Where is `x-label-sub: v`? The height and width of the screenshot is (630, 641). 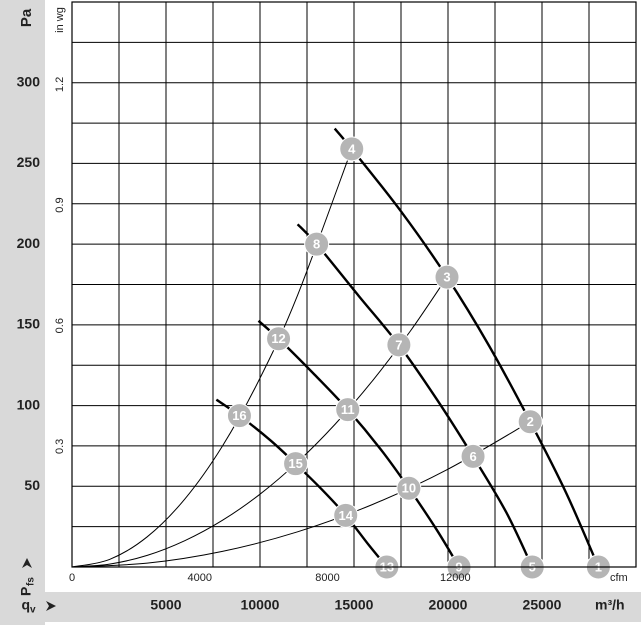
x-label-sub: v is located at coordinates (33, 610).